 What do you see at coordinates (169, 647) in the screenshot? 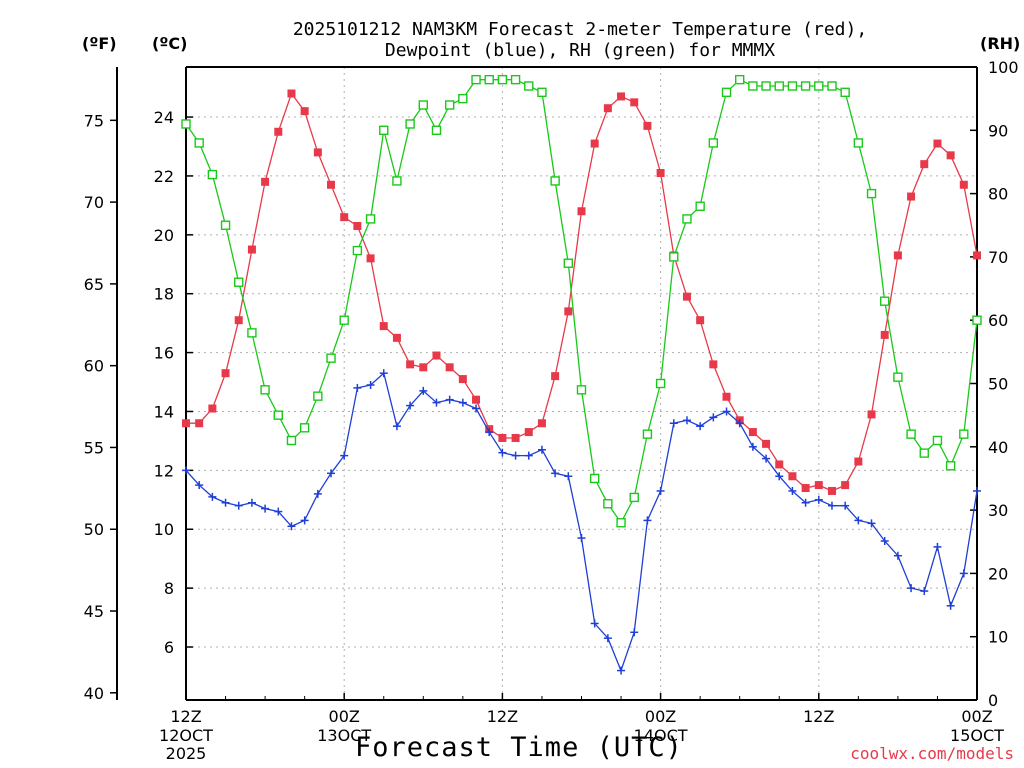
I see `celsius-tick-label: 6` at bounding box center [169, 647].